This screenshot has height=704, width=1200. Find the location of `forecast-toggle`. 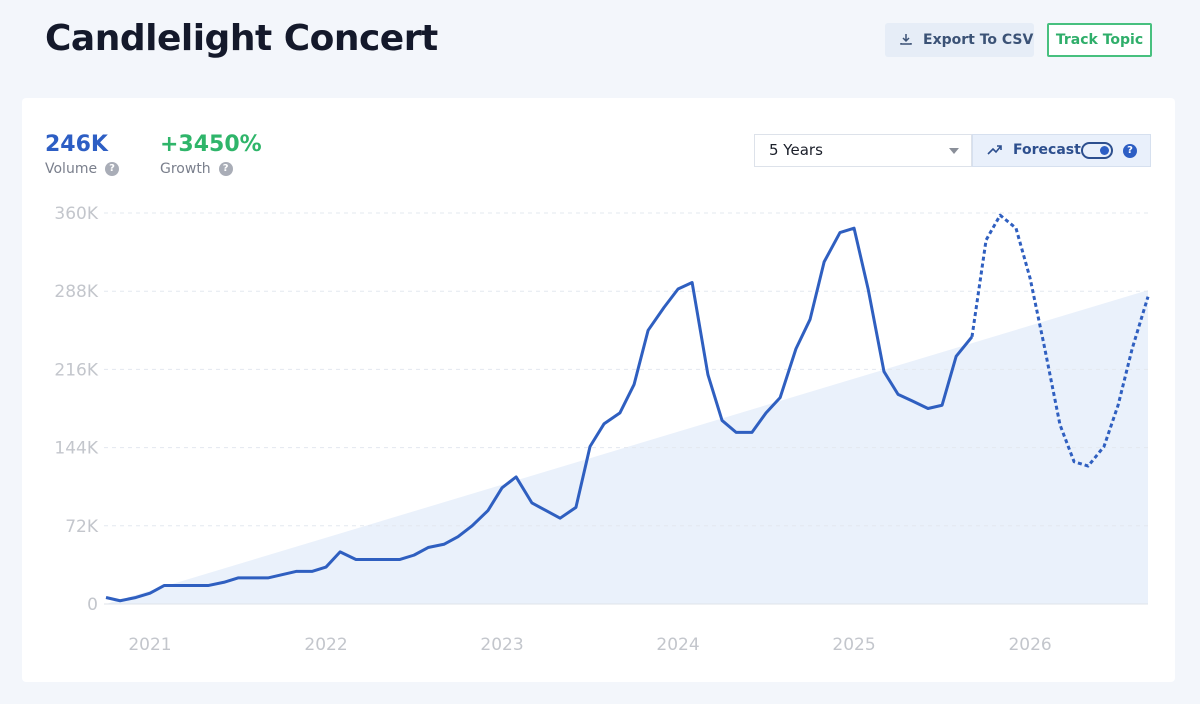

forecast-toggle is located at coordinates (1097, 150).